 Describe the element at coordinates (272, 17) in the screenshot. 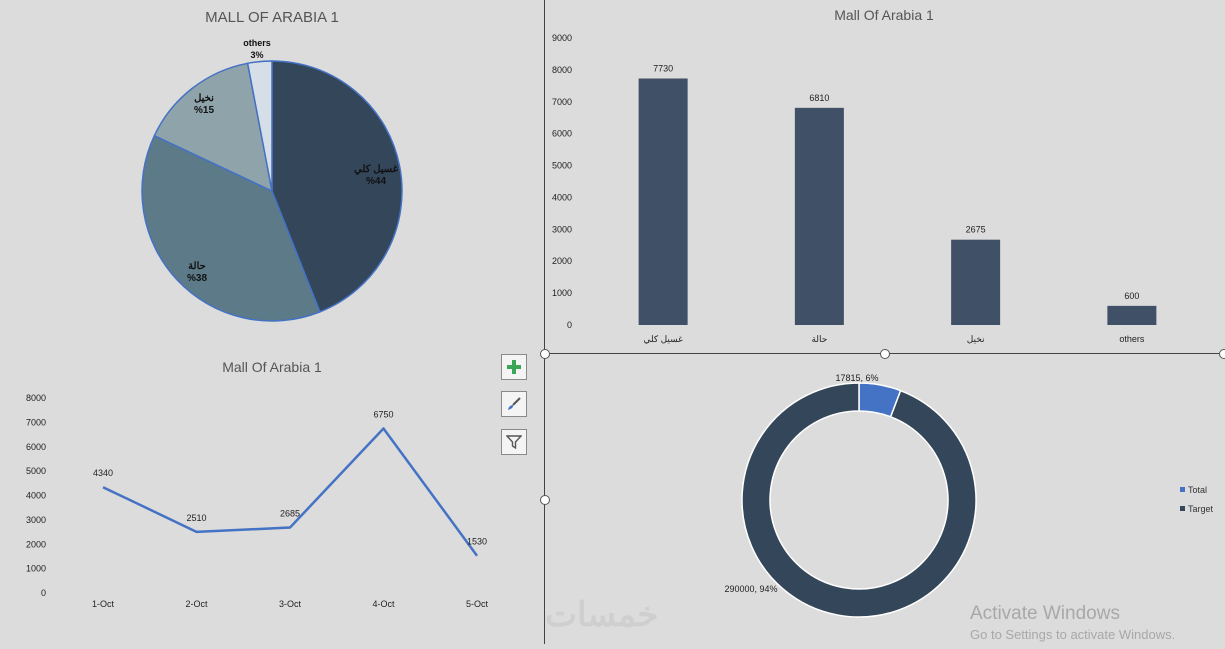

I see `pie-chart-title: MALL OF ARABIA 1` at that location.